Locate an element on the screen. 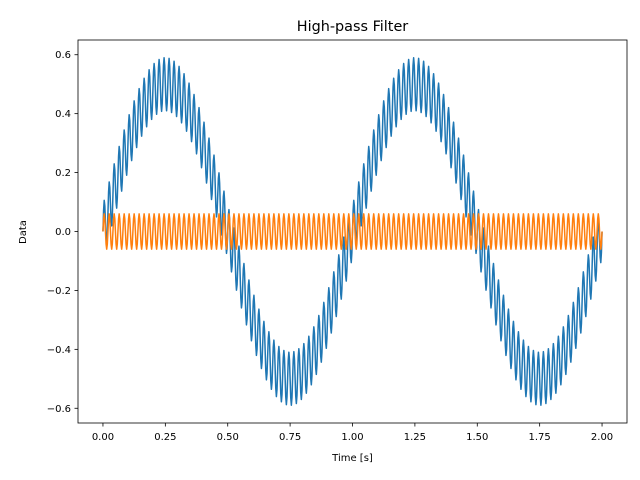 This screenshot has height=480, width=640. y-tick-label: −0.6 is located at coordinates (59, 409).